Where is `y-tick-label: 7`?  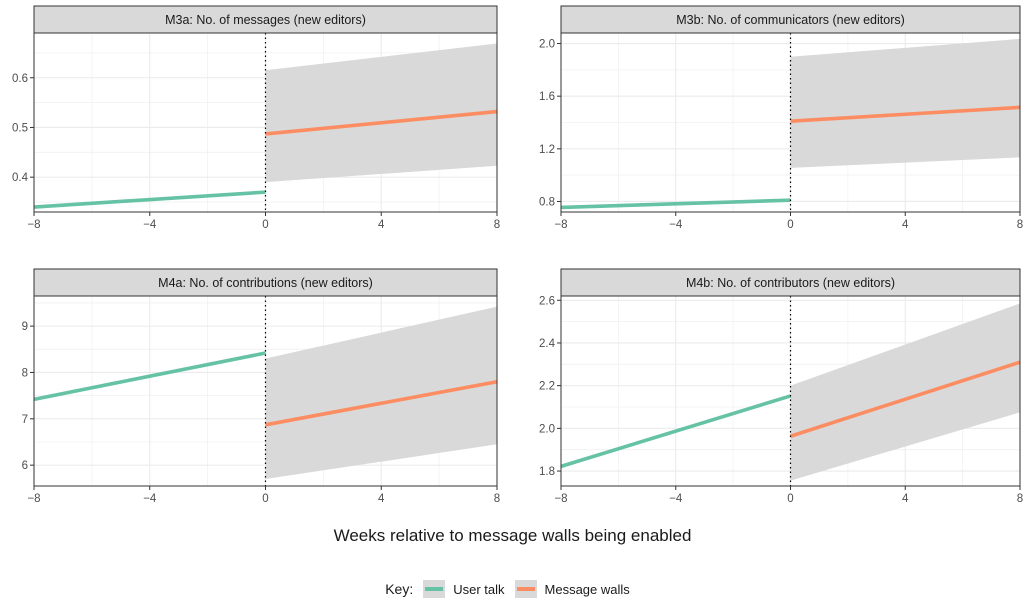 y-tick-label: 7 is located at coordinates (25, 420).